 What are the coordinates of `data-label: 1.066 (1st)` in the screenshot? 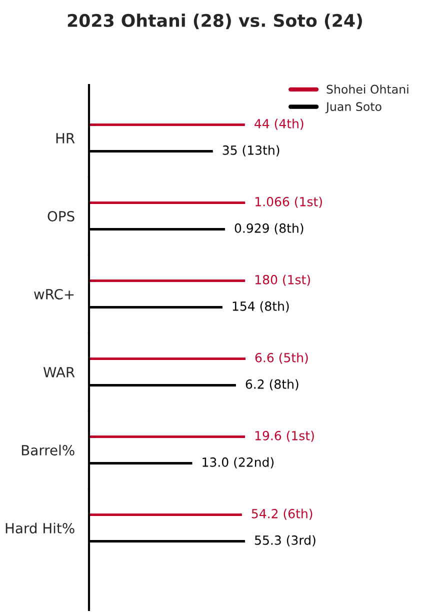 It's located at (289, 202).